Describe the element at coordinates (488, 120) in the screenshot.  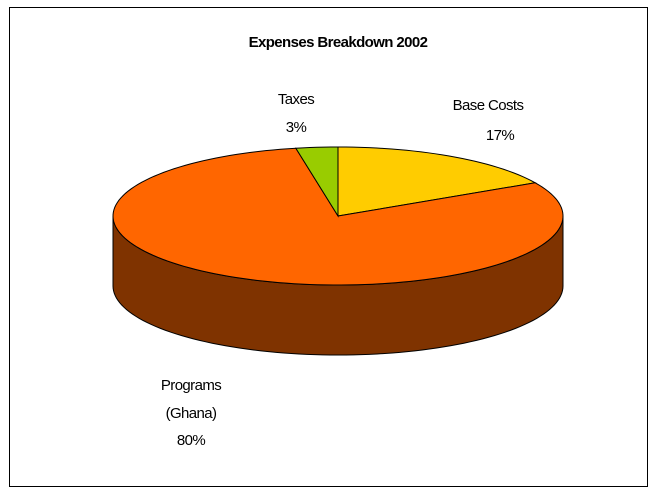
I see `data-label-base-costs: Base Costs 17%` at that location.